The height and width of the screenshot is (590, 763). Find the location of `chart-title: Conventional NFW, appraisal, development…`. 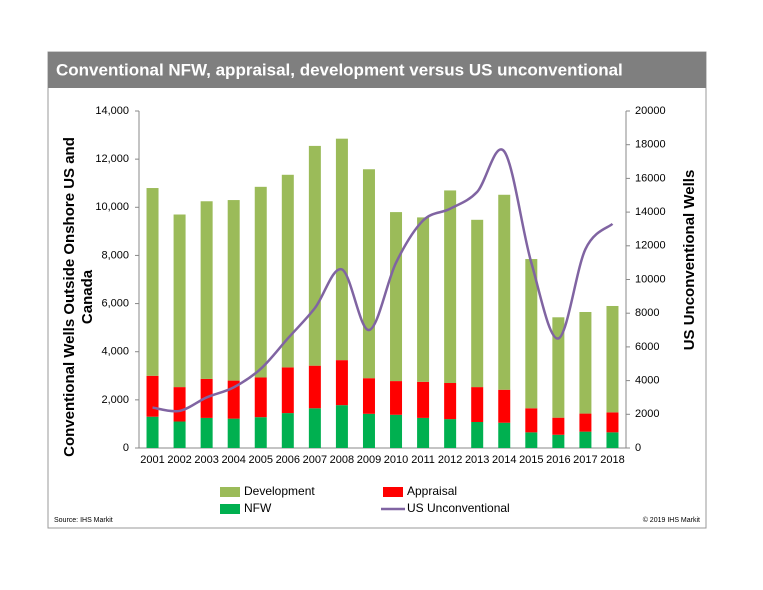

chart-title: Conventional NFW, appraisal, development… is located at coordinates (339, 69).